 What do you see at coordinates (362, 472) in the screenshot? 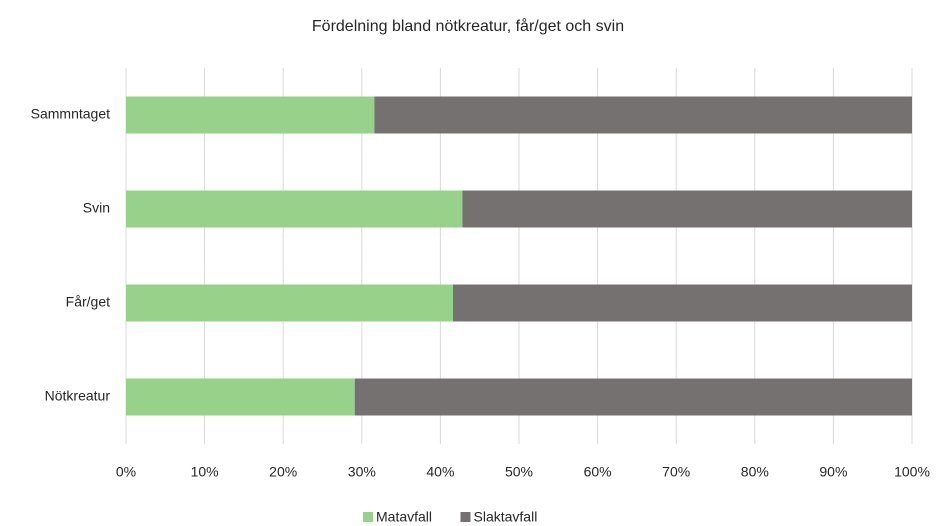
I see `x-tick-label: 30%` at bounding box center [362, 472].